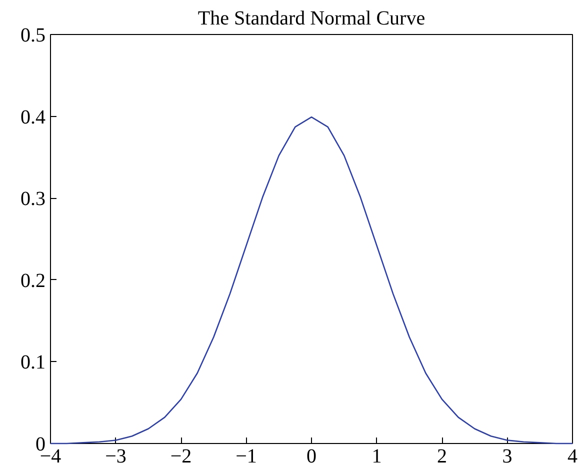 The height and width of the screenshot is (473, 584). Describe the element at coordinates (312, 19) in the screenshot. I see `chart-title: The Standard Normal Curve` at that location.